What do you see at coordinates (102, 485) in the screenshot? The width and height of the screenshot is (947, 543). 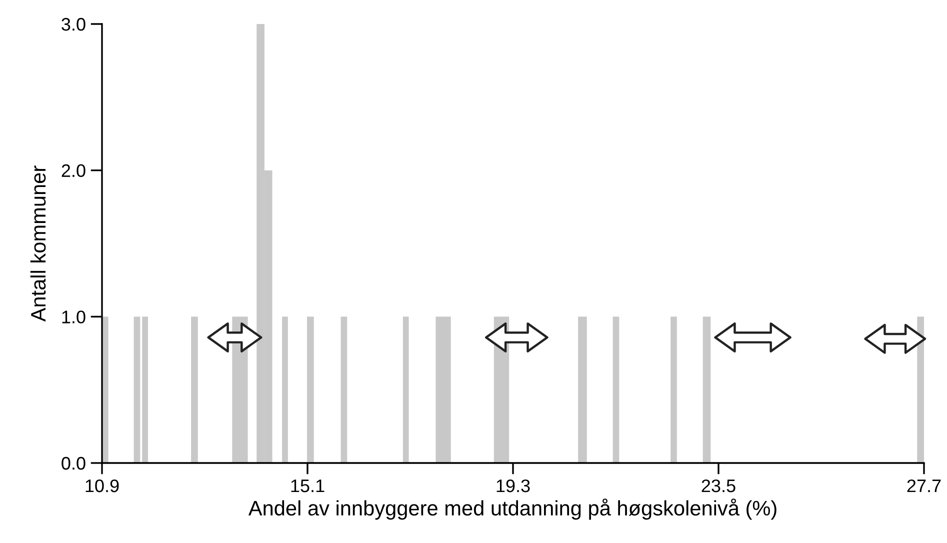 I see `x-tick-label: 10.9` at bounding box center [102, 485].